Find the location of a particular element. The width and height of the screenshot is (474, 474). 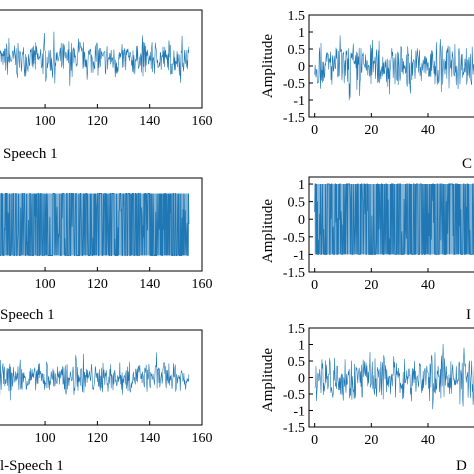

y-tick-labels: 1.5 10.5 0-0.5 -1-1.5 is located at coordinates (298, 379).